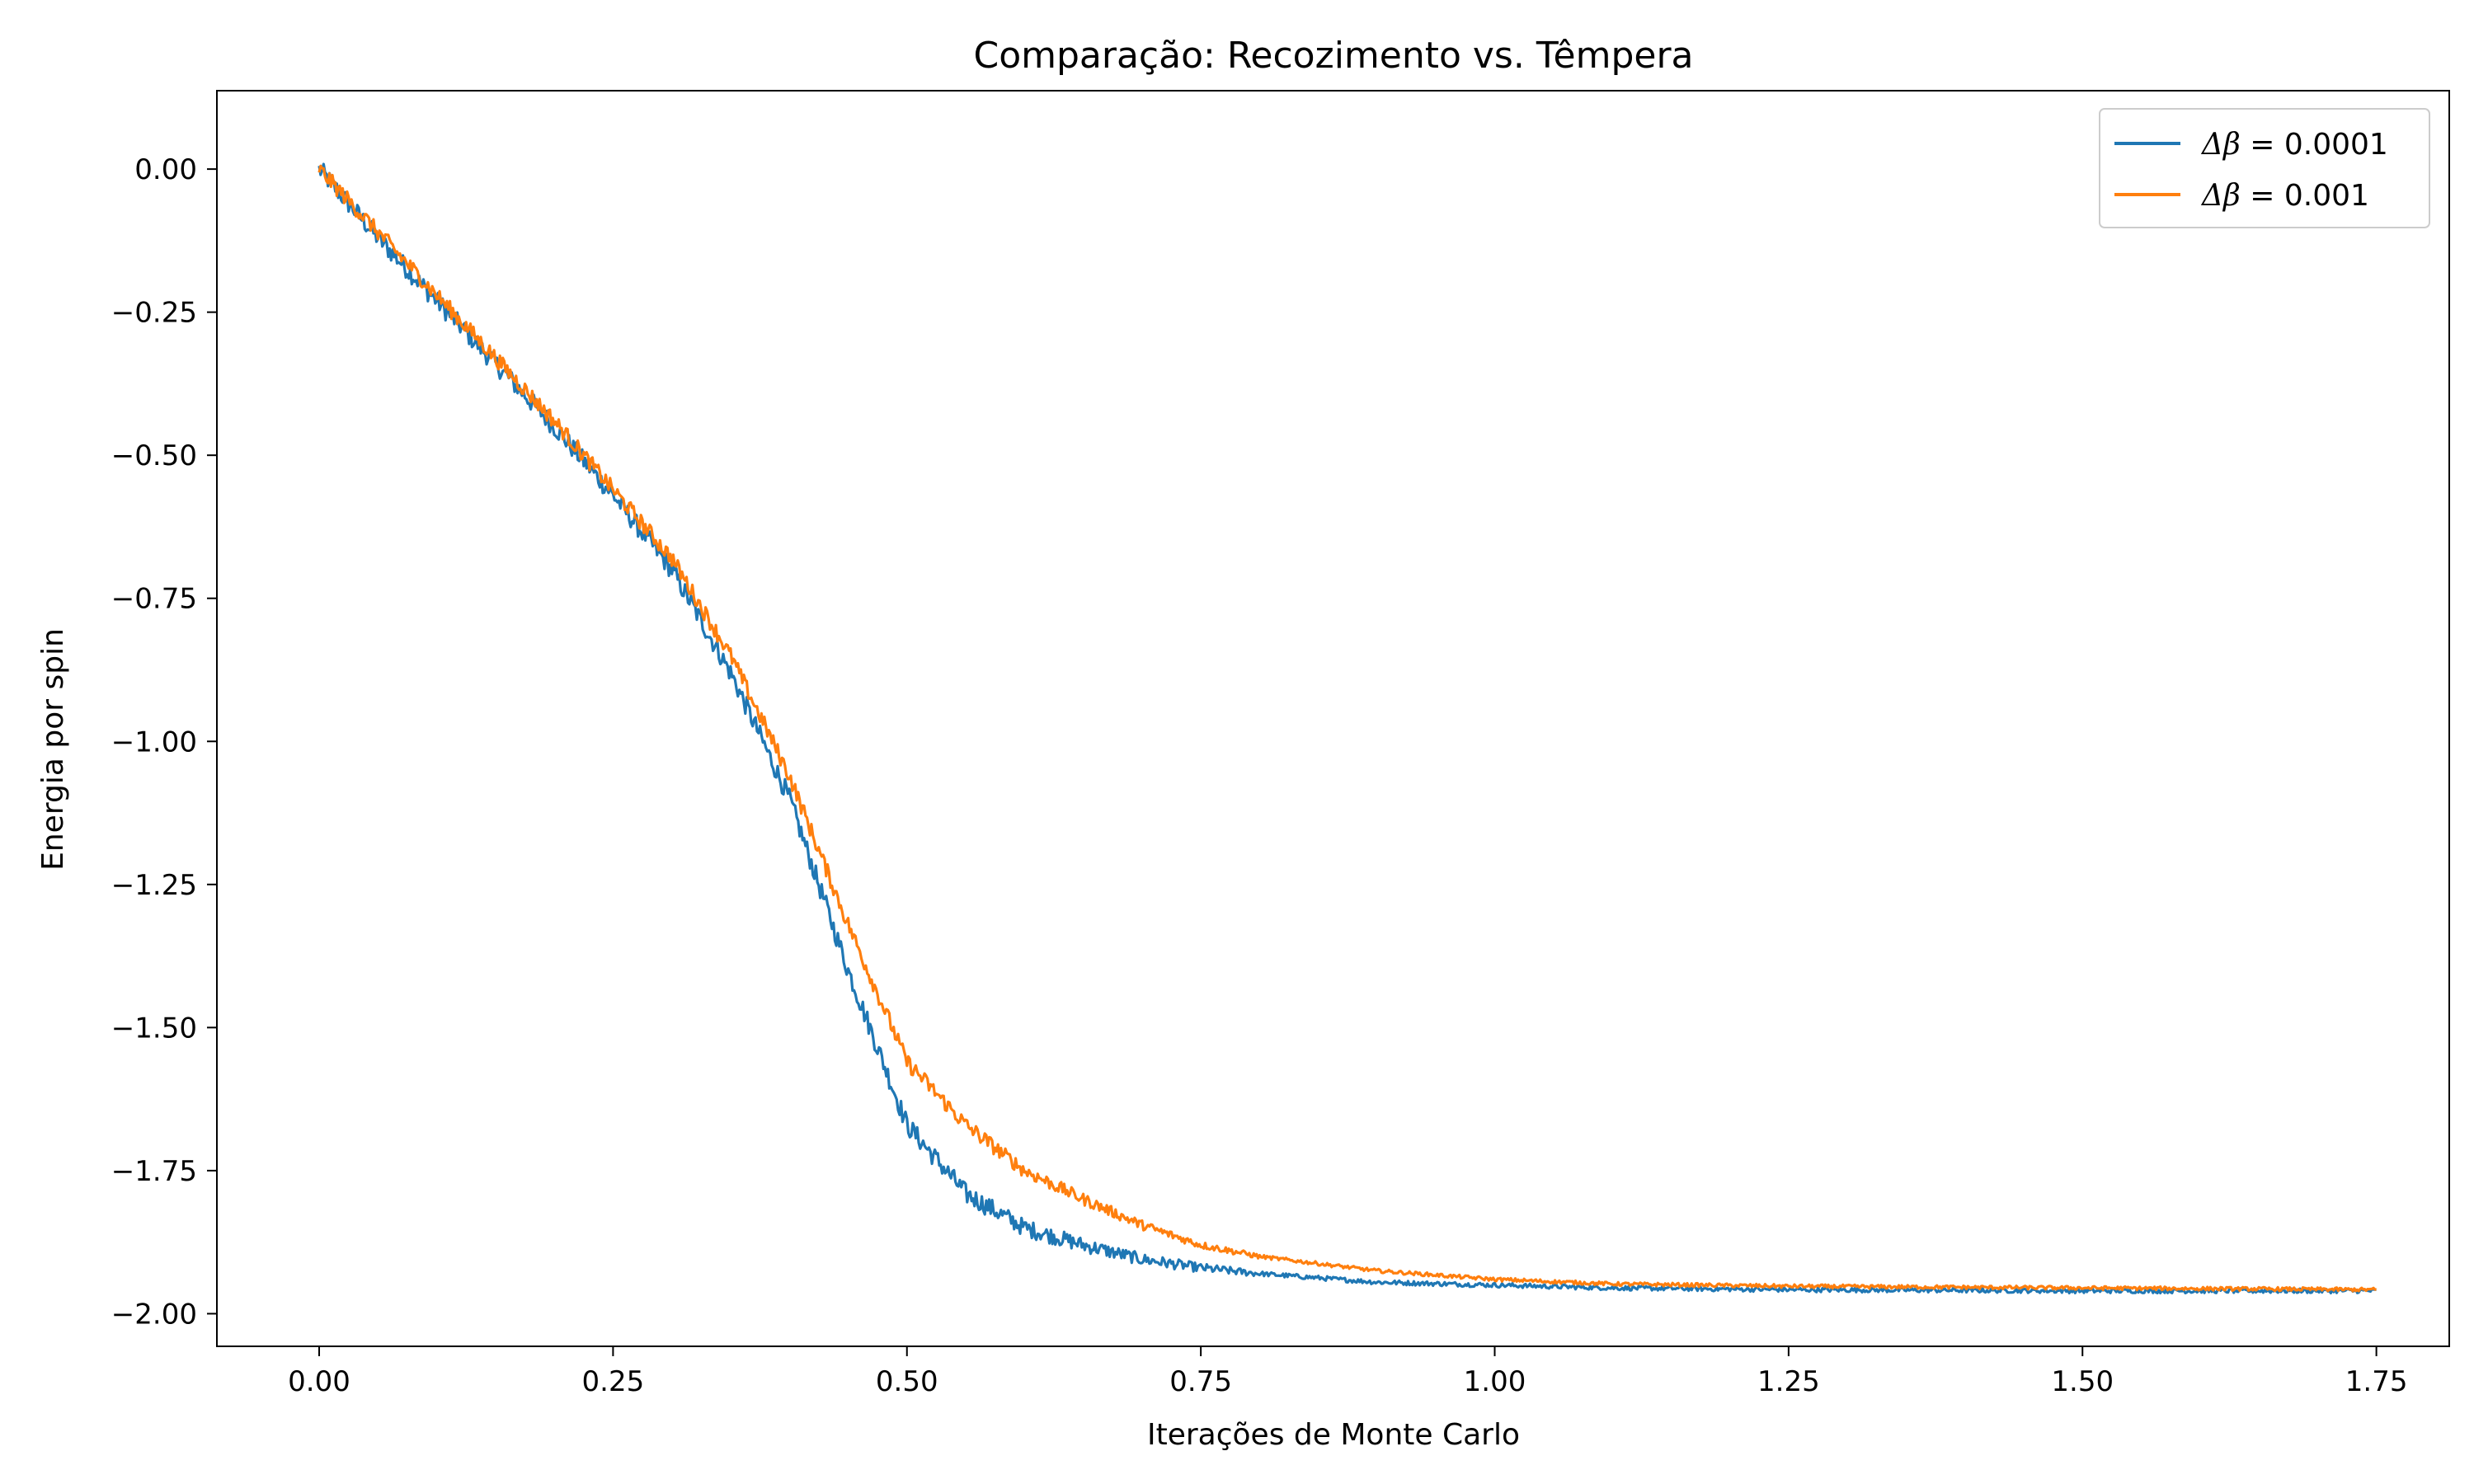 This screenshot has height=1484, width=2474. Describe the element at coordinates (1788, 1381) in the screenshot. I see `x-tick-label: 1.25` at that location.